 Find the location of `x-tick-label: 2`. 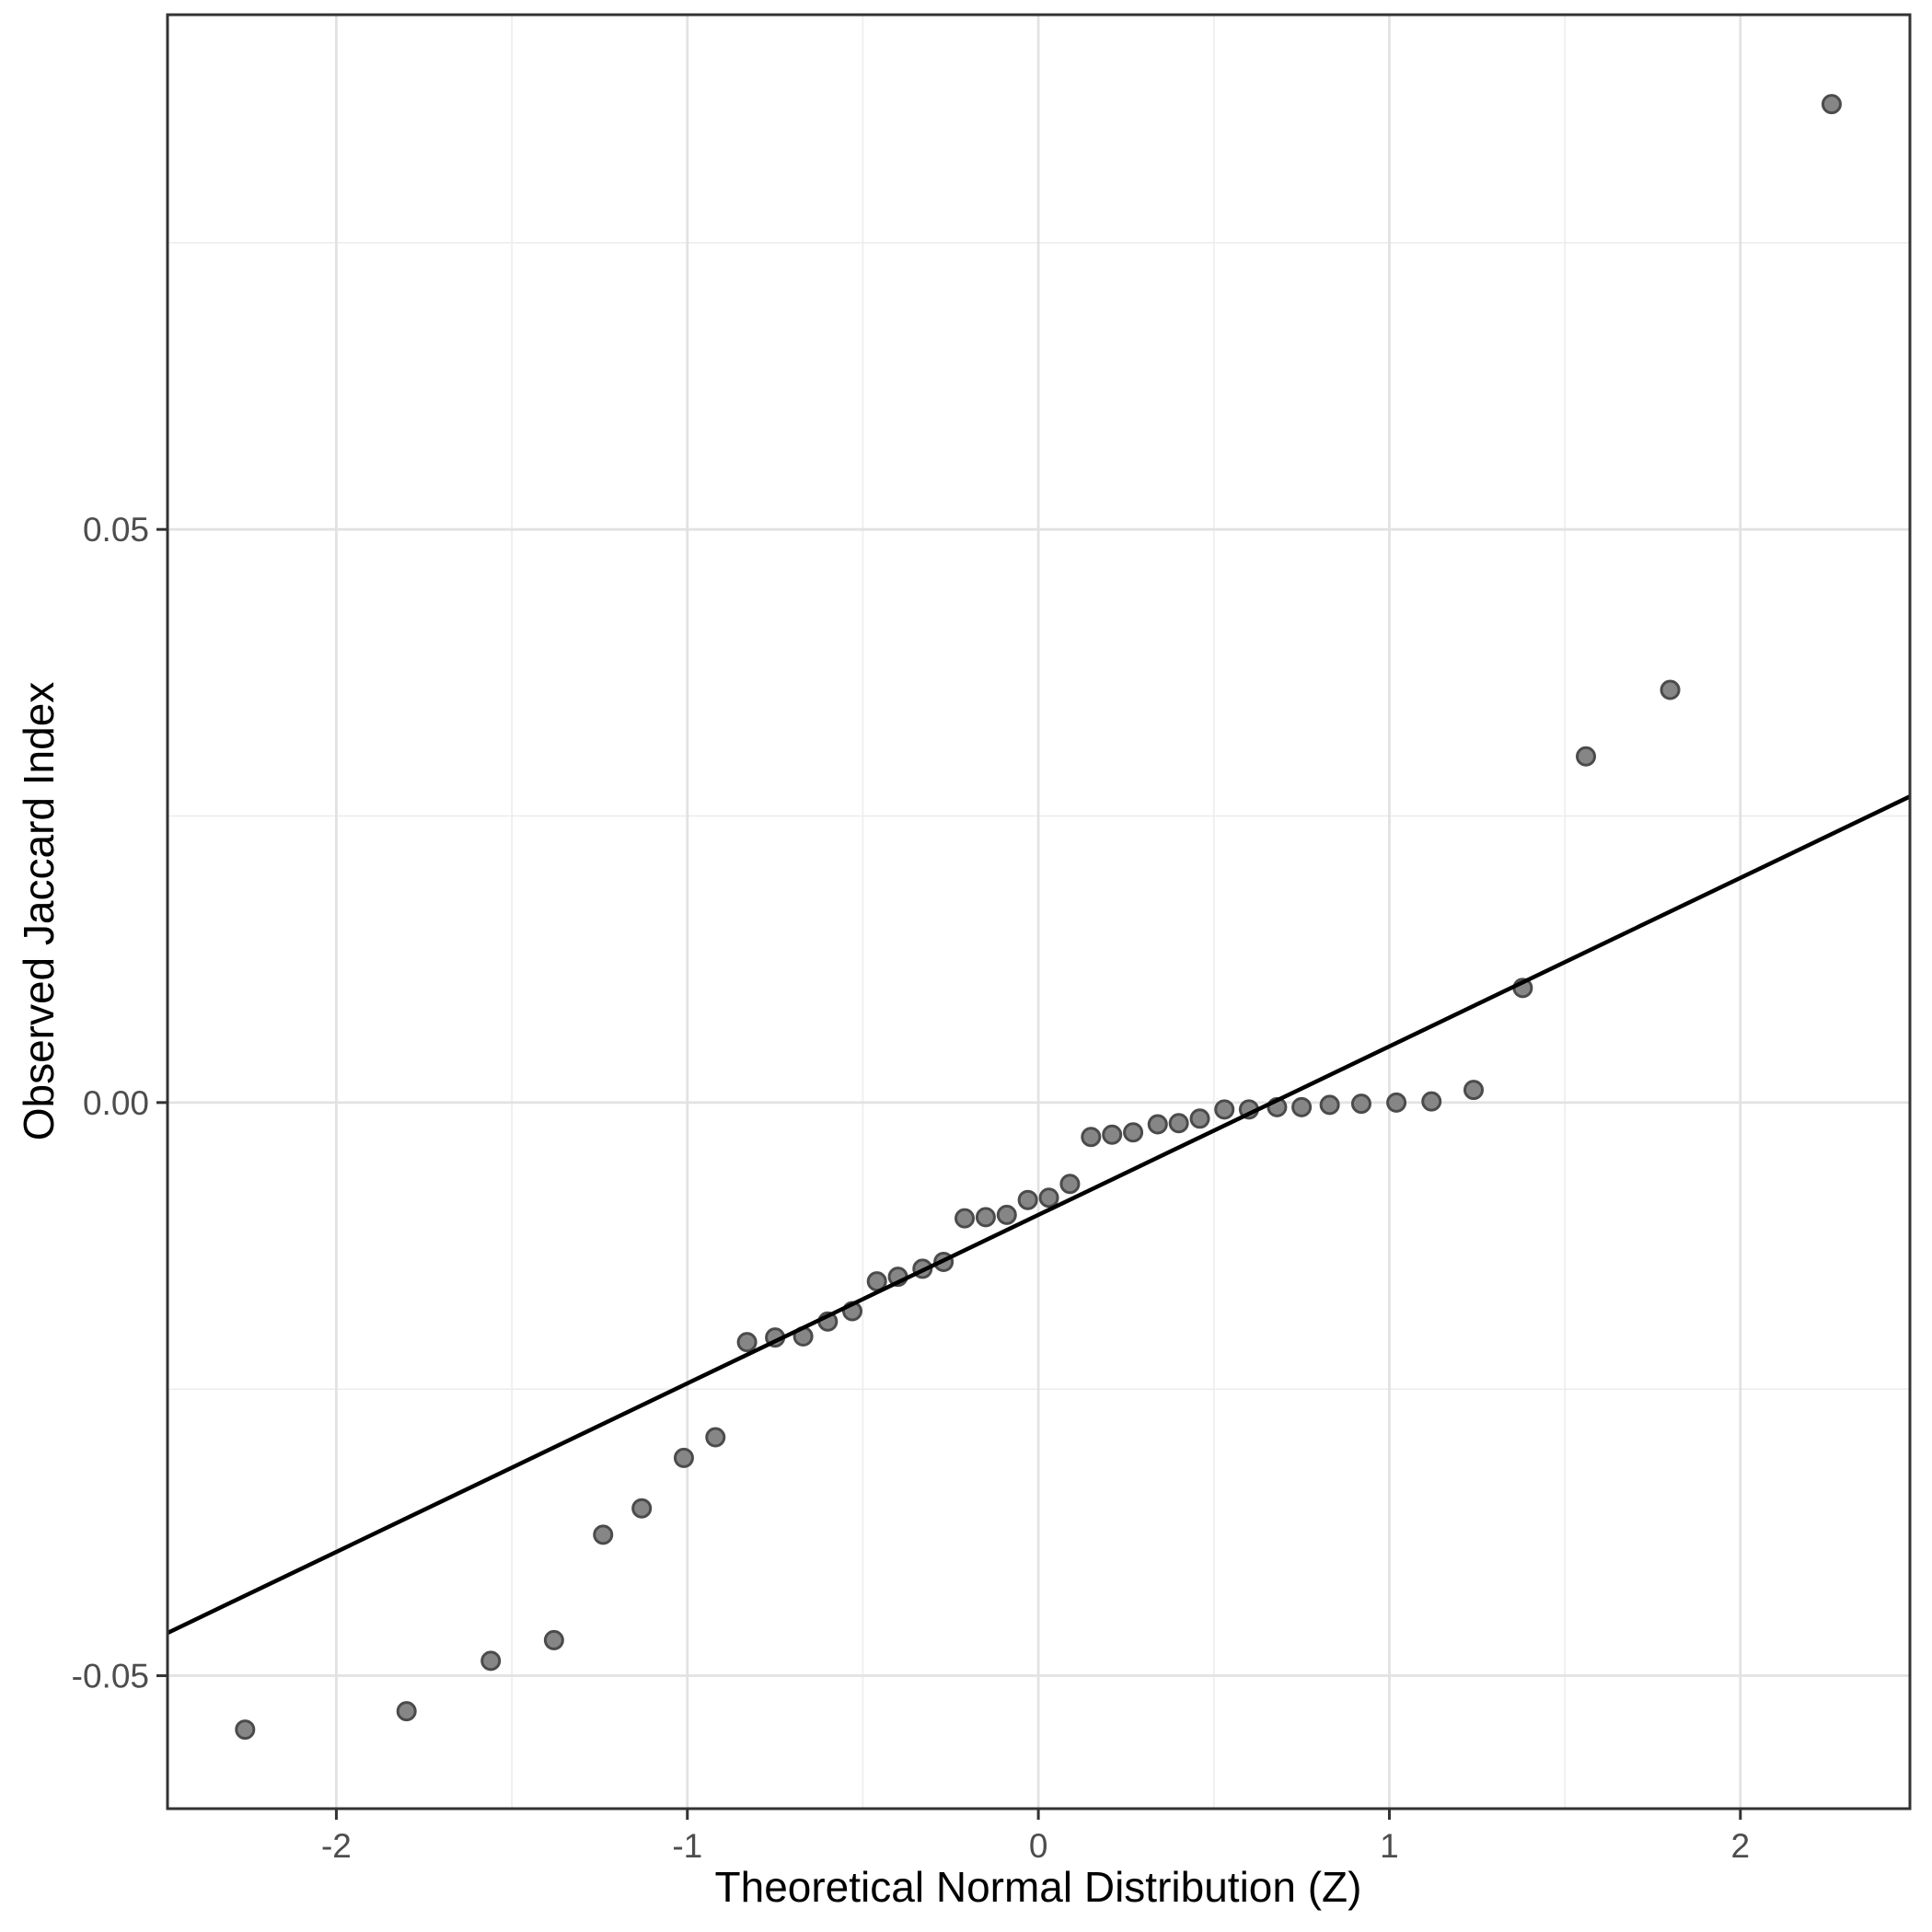

x-tick-label: 2 is located at coordinates (1741, 1846).